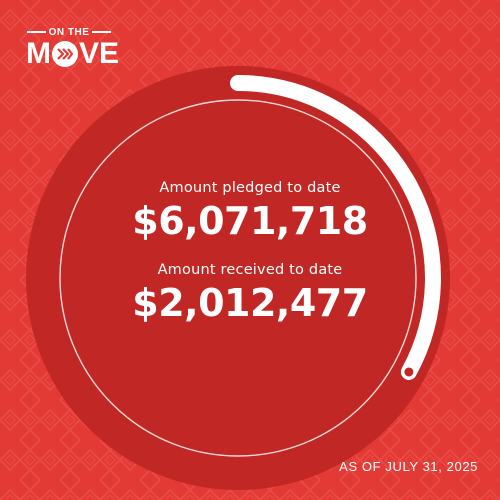 This screenshot has width=500, height=500. Describe the element at coordinates (38, 53) in the screenshot. I see `logo-letter-m: M` at that location.